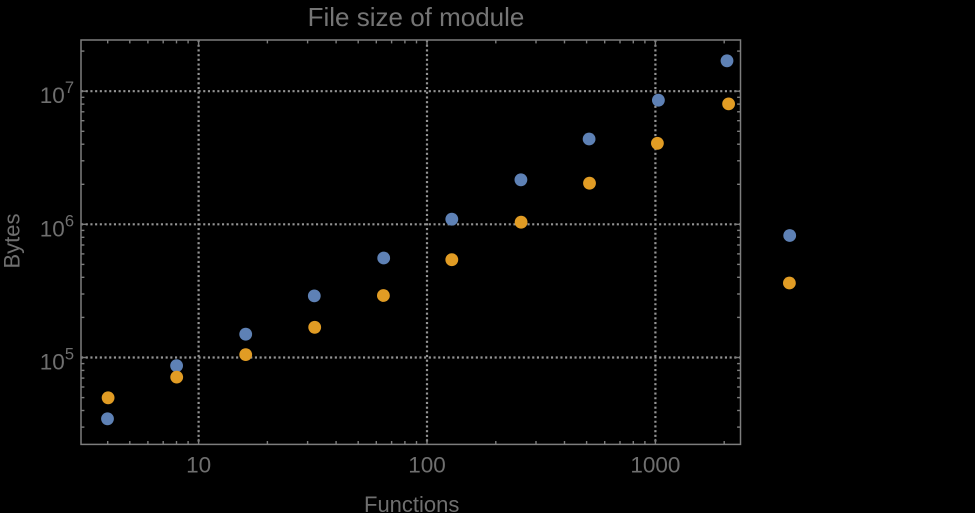 The image size is (975, 513). What do you see at coordinates (427, 465) in the screenshot?
I see `svg-text: 100` at bounding box center [427, 465].